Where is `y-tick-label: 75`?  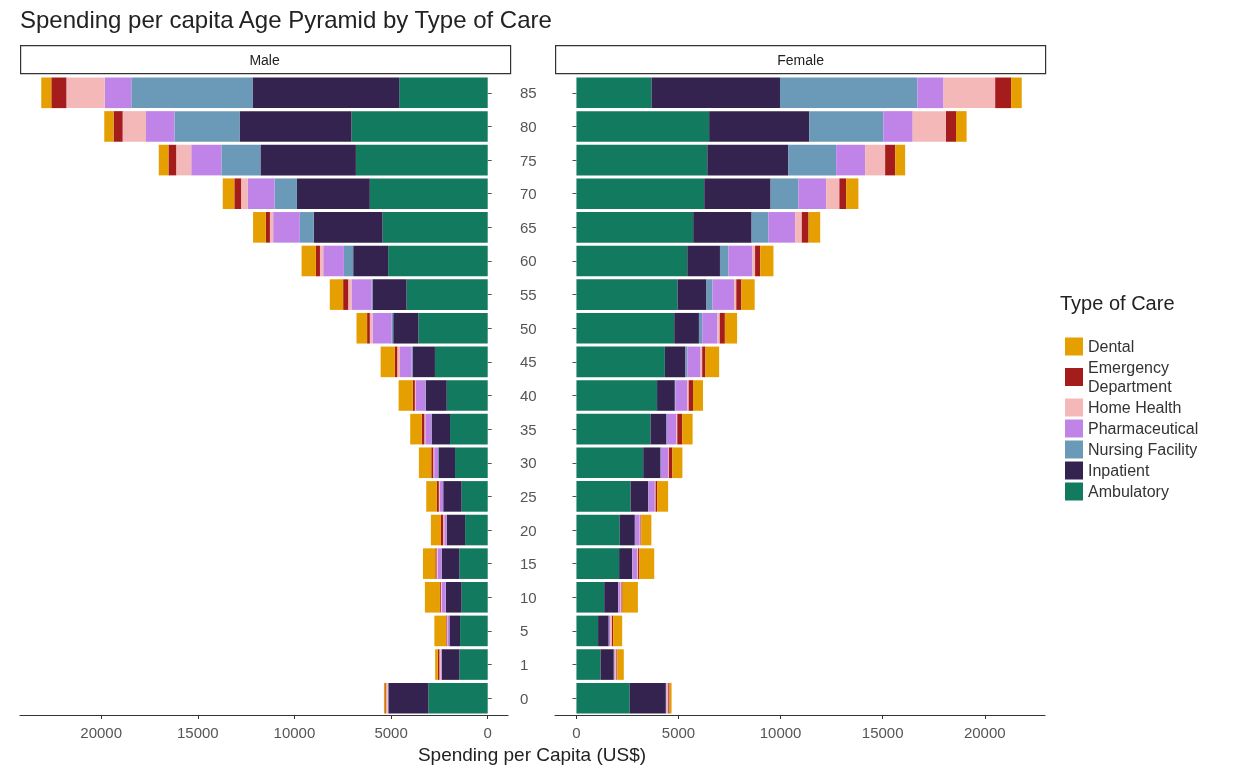
y-tick-label: 75 is located at coordinates (528, 160).